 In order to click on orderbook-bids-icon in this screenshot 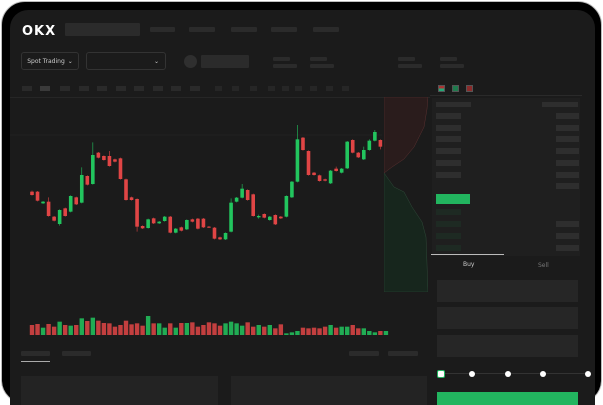, I will do `click(455, 88)`.